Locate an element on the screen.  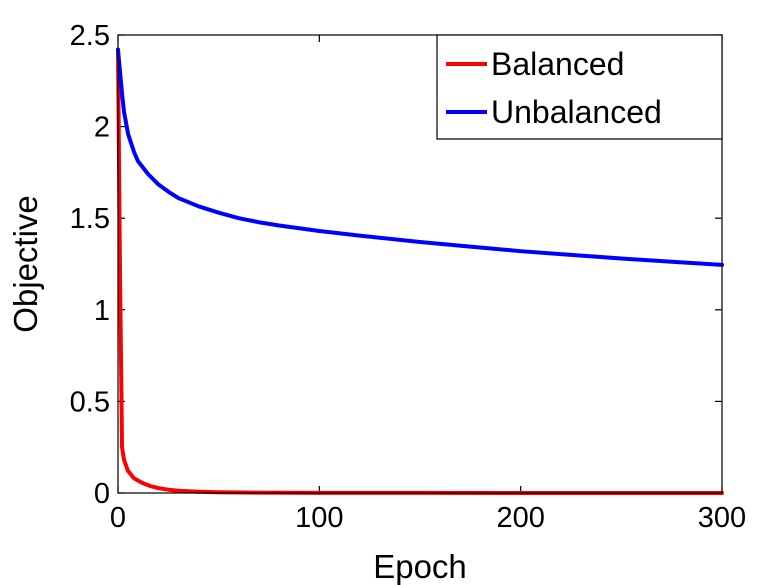
y-tick-label: 0.5 is located at coordinates (90, 402).